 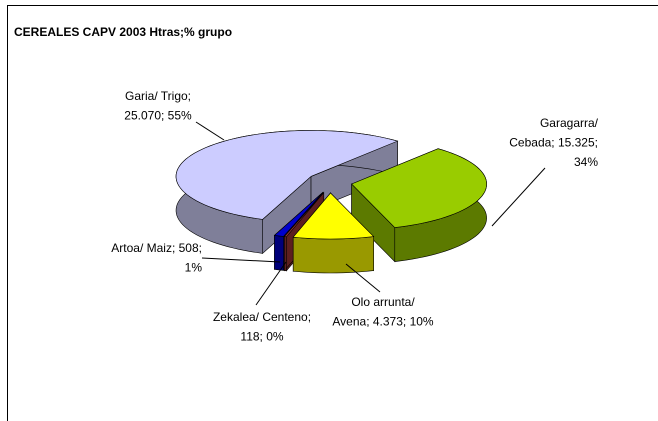 I want to click on data-label: Artoa/ Maiz; 508;, so click(x=156, y=248).